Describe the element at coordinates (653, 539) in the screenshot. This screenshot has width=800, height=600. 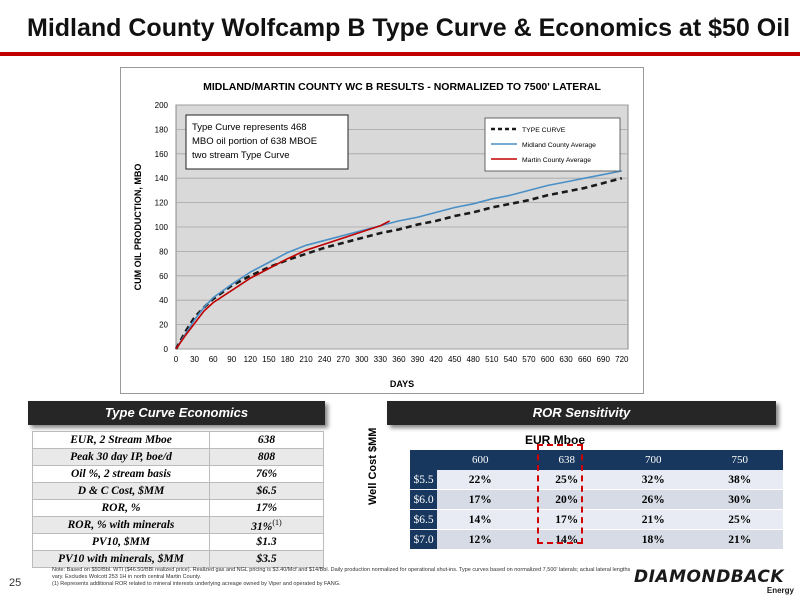
I see `ror-cell: 18%` at that location.